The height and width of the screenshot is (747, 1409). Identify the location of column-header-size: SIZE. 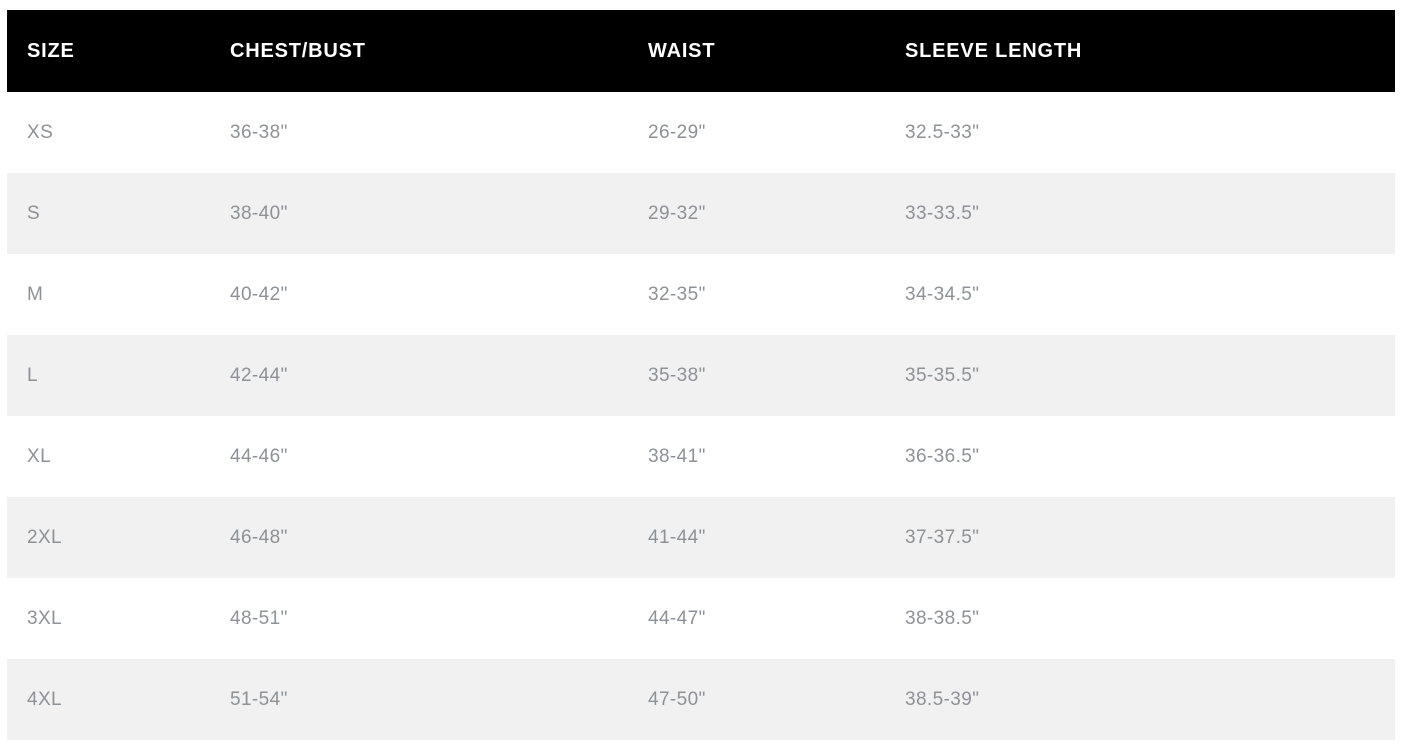
(108, 51).